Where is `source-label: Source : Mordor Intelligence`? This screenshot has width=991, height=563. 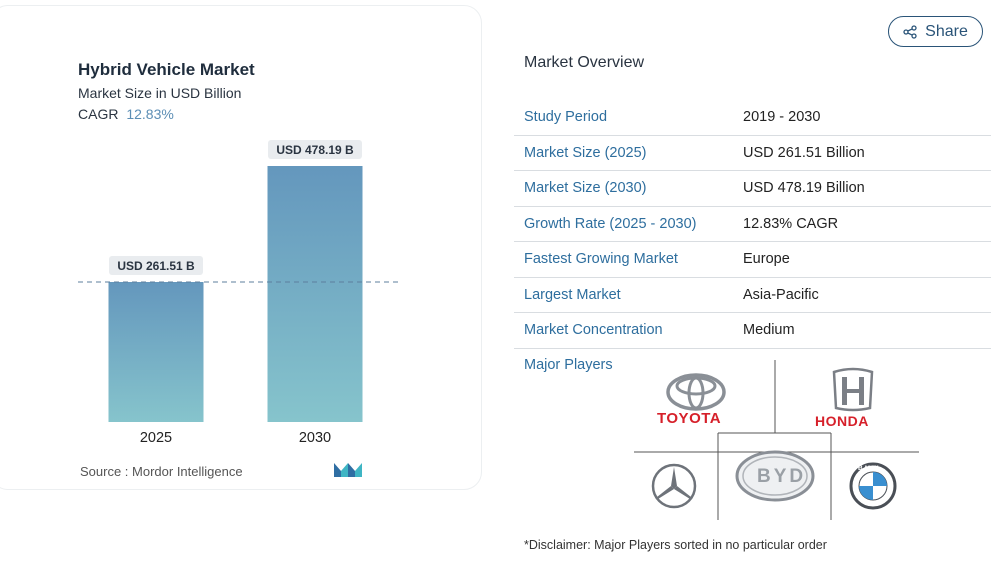
source-label: Source : Mordor Intelligence is located at coordinates (161, 471).